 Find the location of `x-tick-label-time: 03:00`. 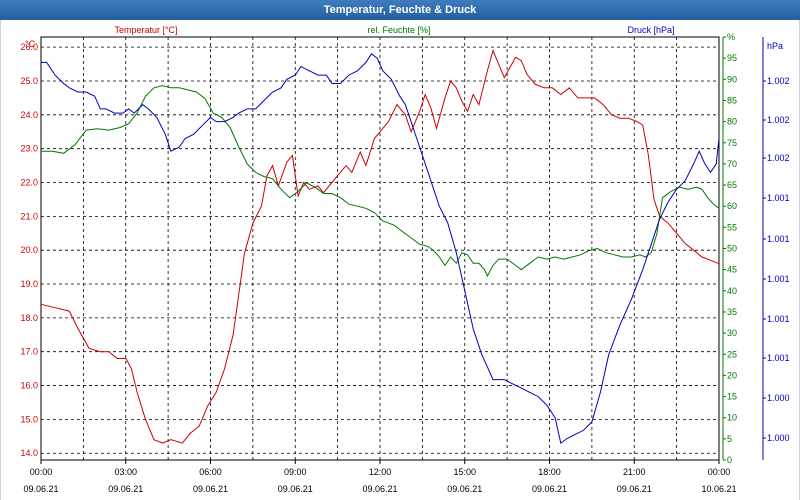

x-tick-label-time: 03:00 is located at coordinates (125, 472).